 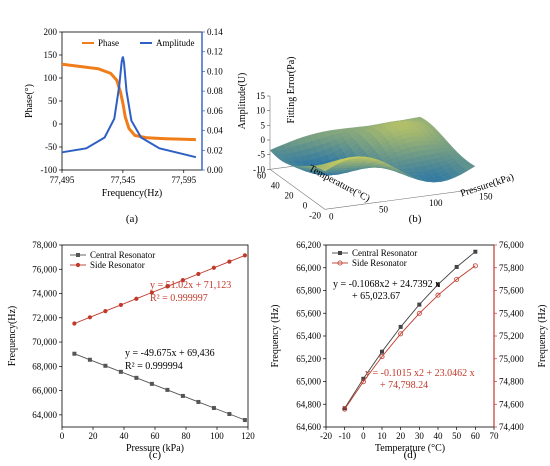 I want to click on legend-label-a: Phase, so click(x=108, y=43).